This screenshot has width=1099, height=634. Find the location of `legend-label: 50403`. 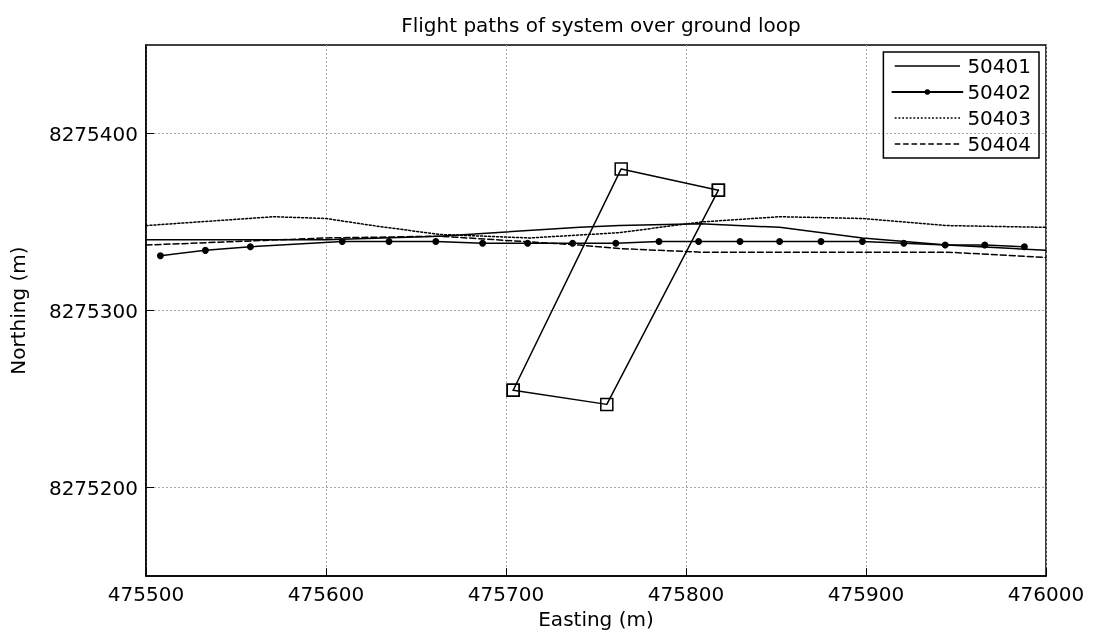

legend-label: 50403 is located at coordinates (999, 118).